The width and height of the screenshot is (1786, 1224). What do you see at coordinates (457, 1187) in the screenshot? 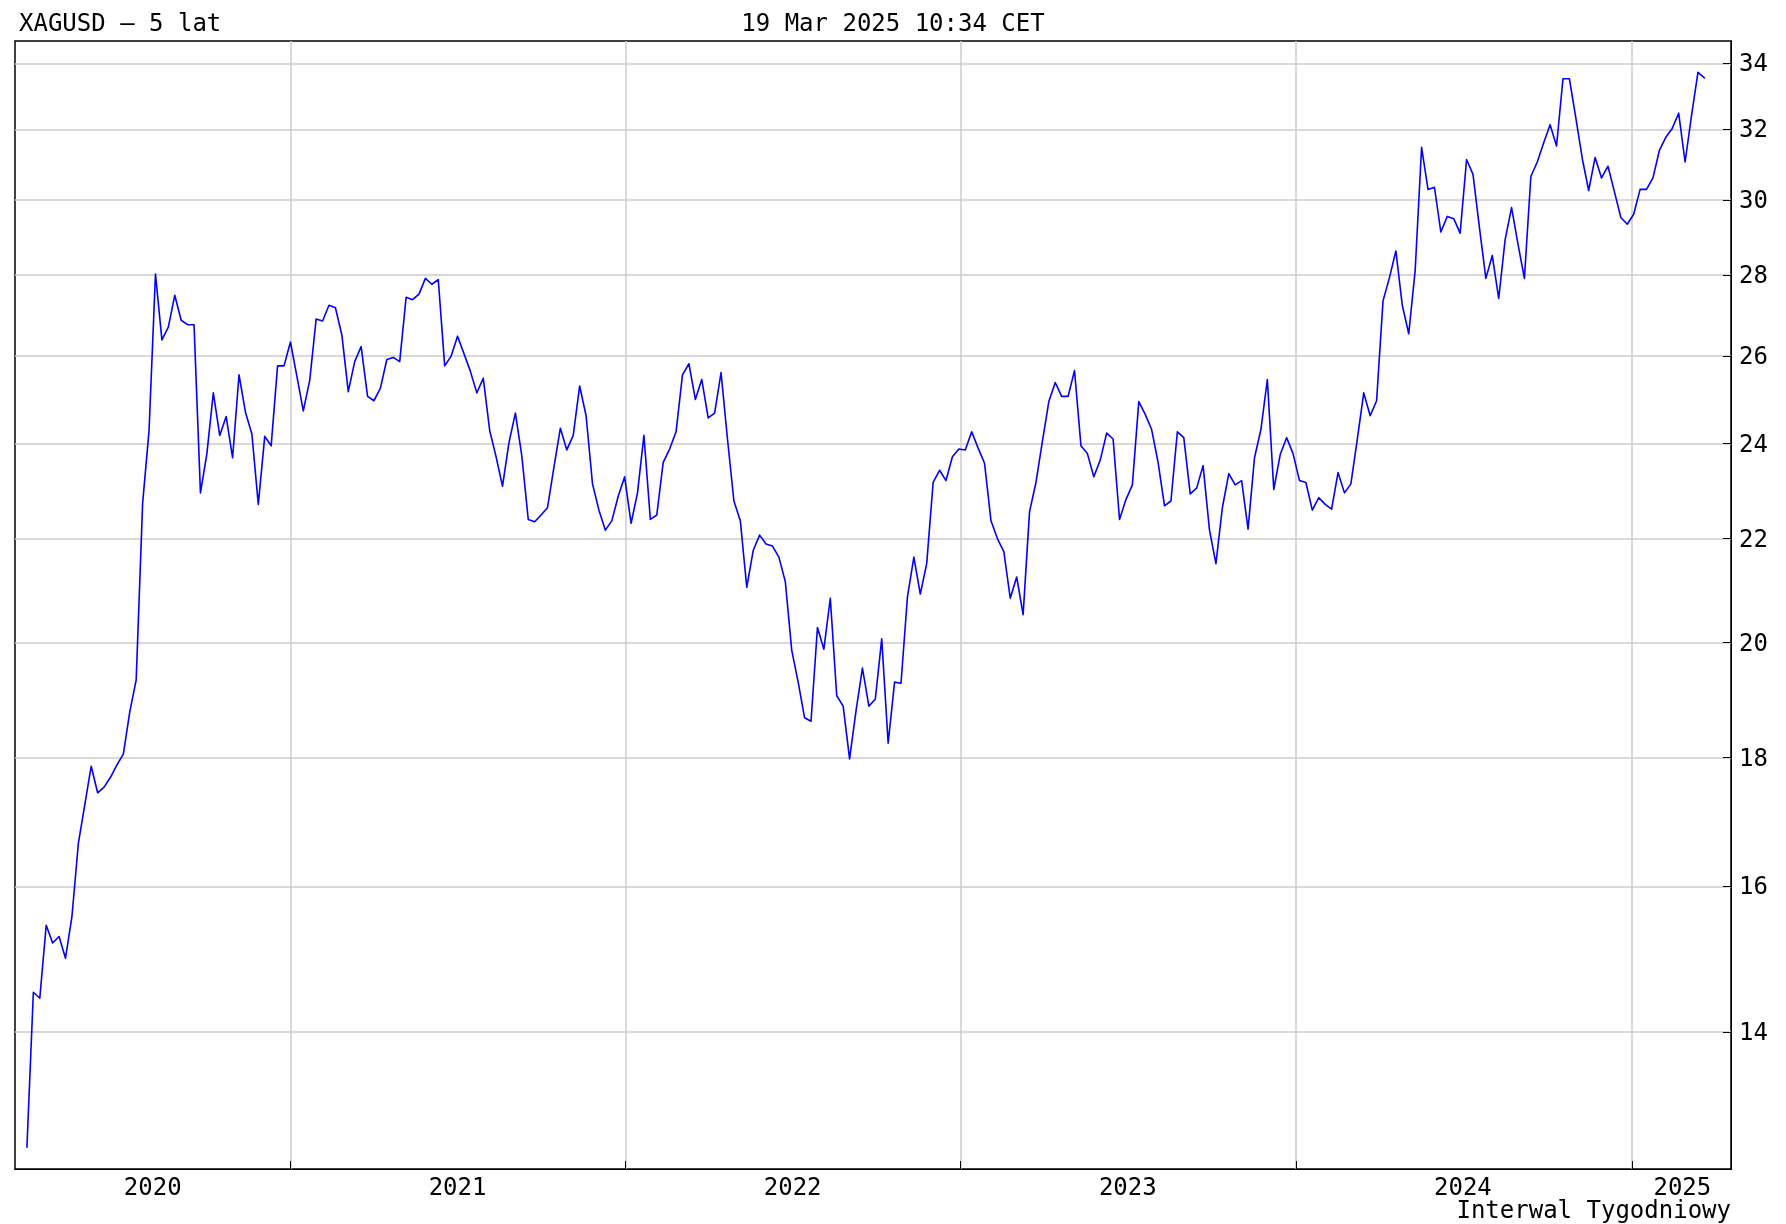
I see `x-tick-label: 2021` at bounding box center [457, 1187].